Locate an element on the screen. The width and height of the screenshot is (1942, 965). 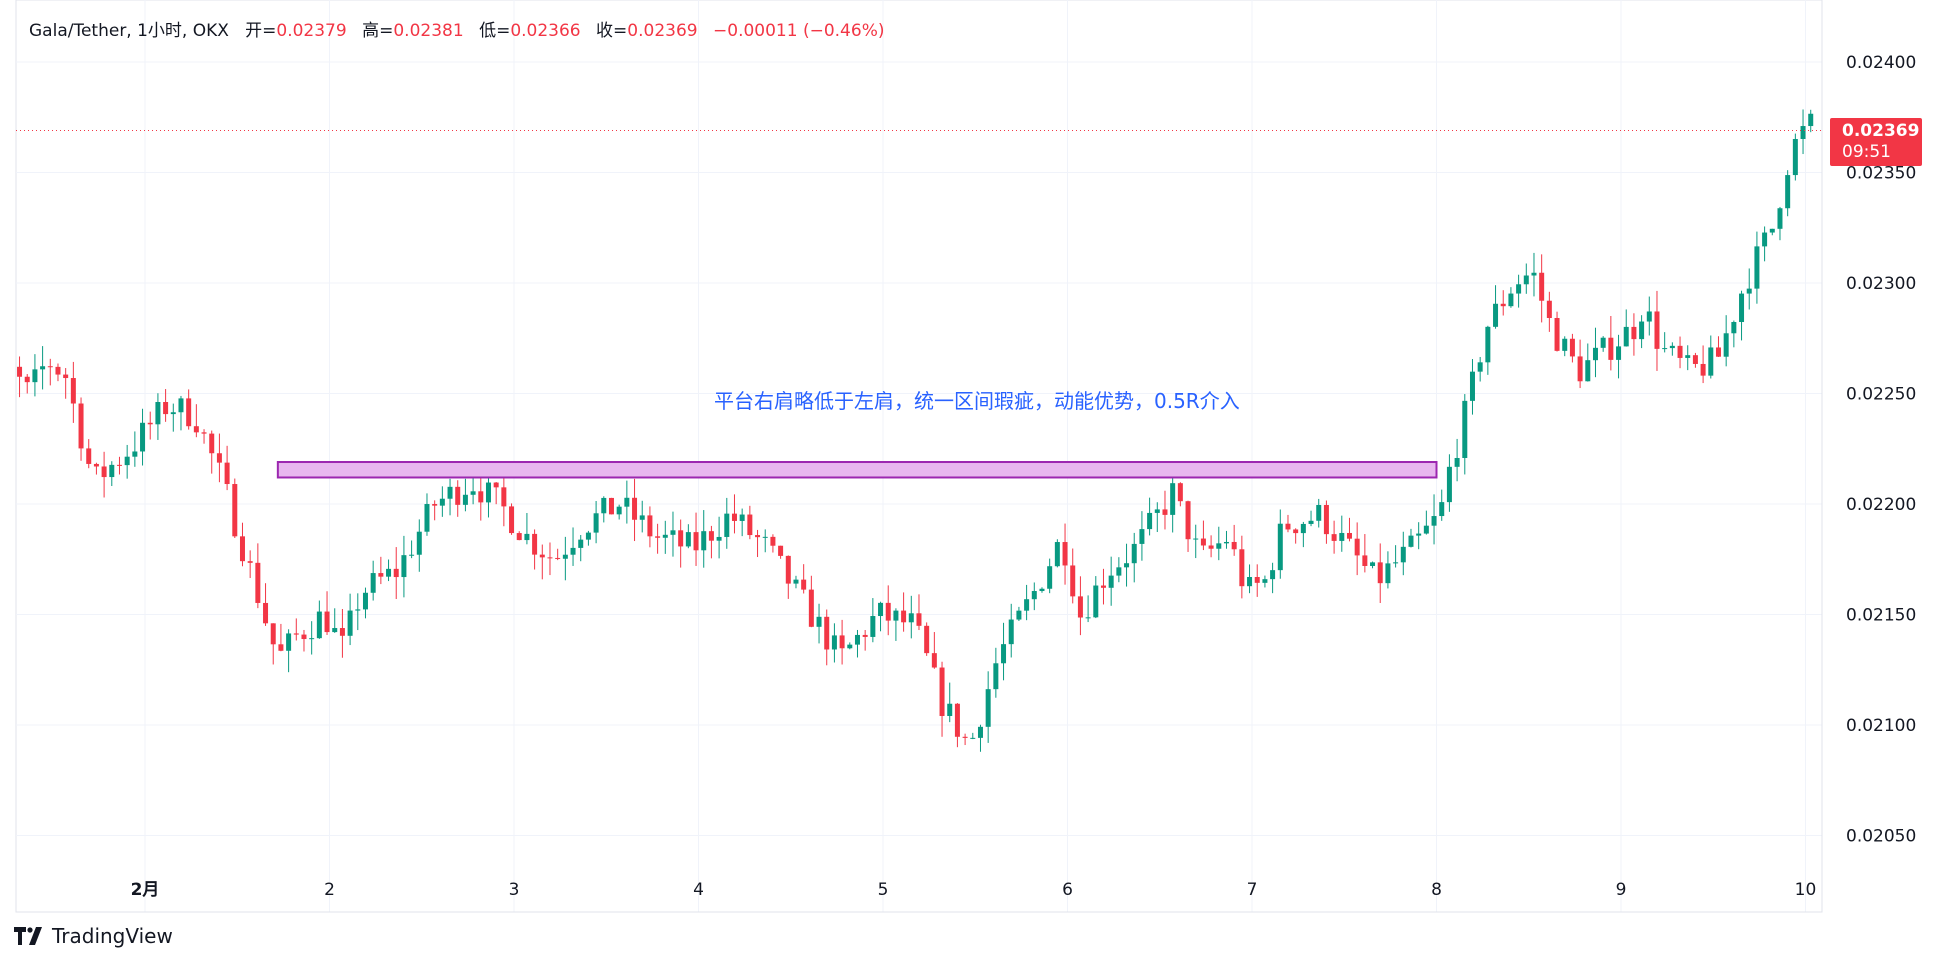
high-value: 0.02381 is located at coordinates (428, 31).